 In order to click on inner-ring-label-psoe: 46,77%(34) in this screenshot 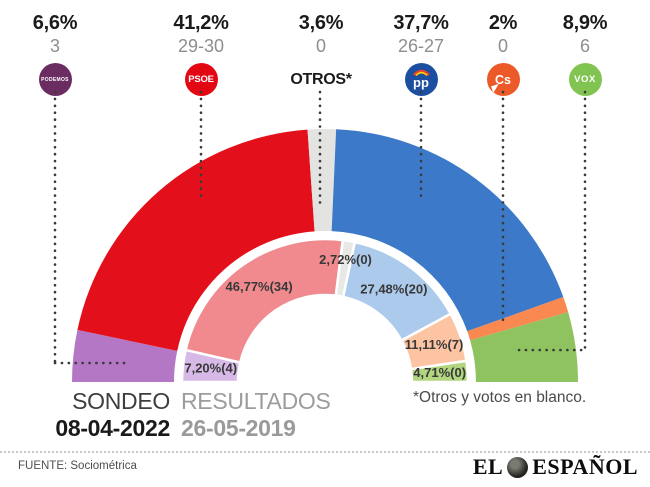, I will do `click(259, 286)`.